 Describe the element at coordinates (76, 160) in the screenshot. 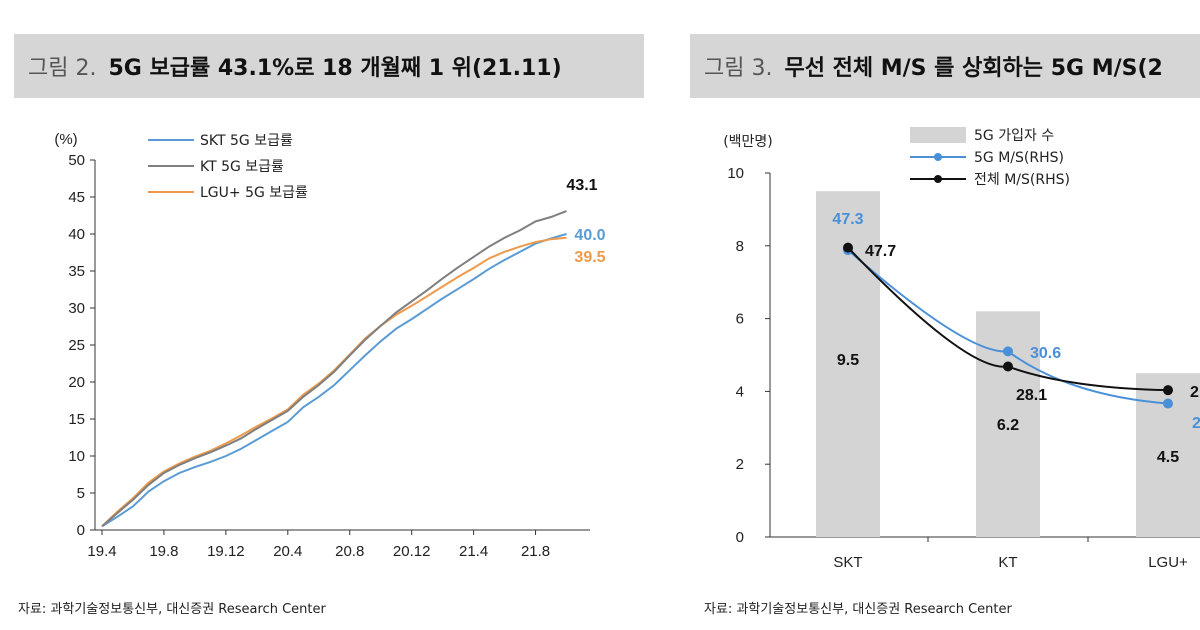

I see `y-tick-label: 50` at that location.